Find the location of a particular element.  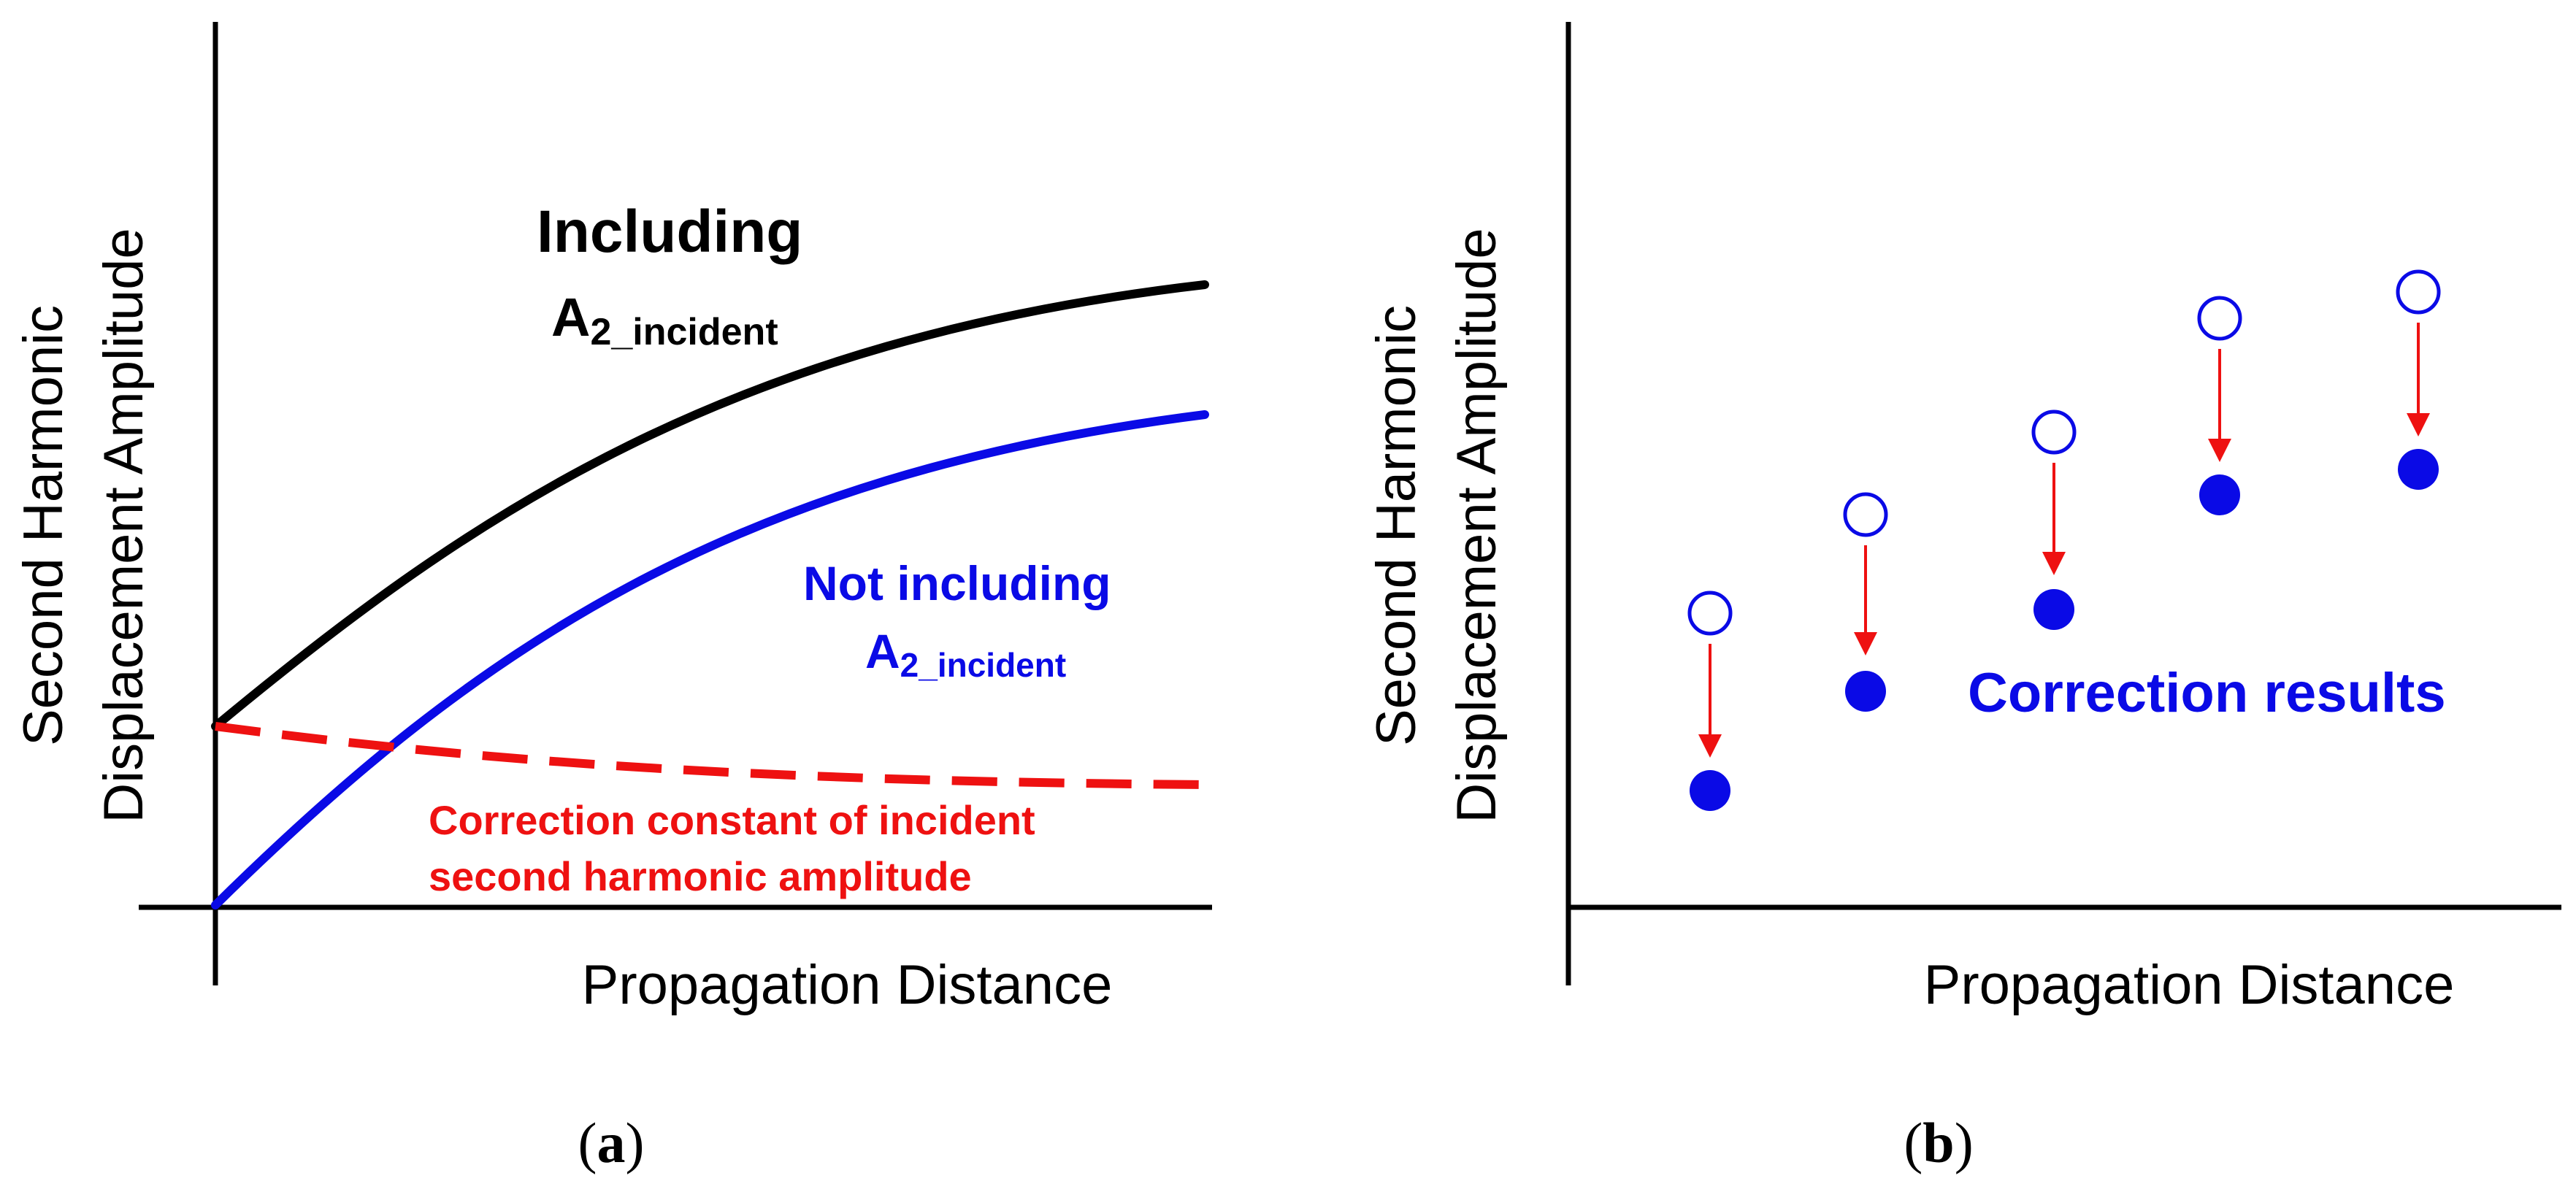

panel-b-correction-results-label: Correction results is located at coordinates (2207, 693).